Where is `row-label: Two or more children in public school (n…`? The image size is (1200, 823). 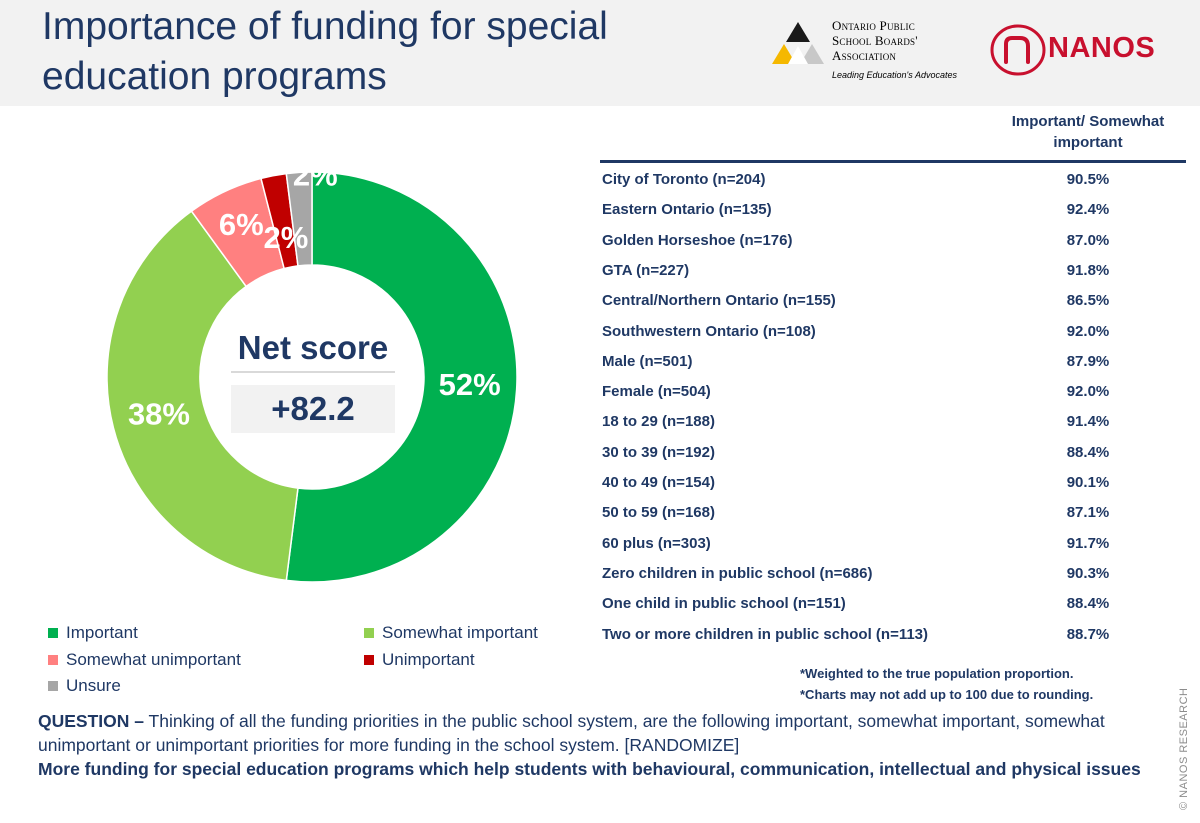
row-label: Two or more children in public school (n… is located at coordinates (765, 634).